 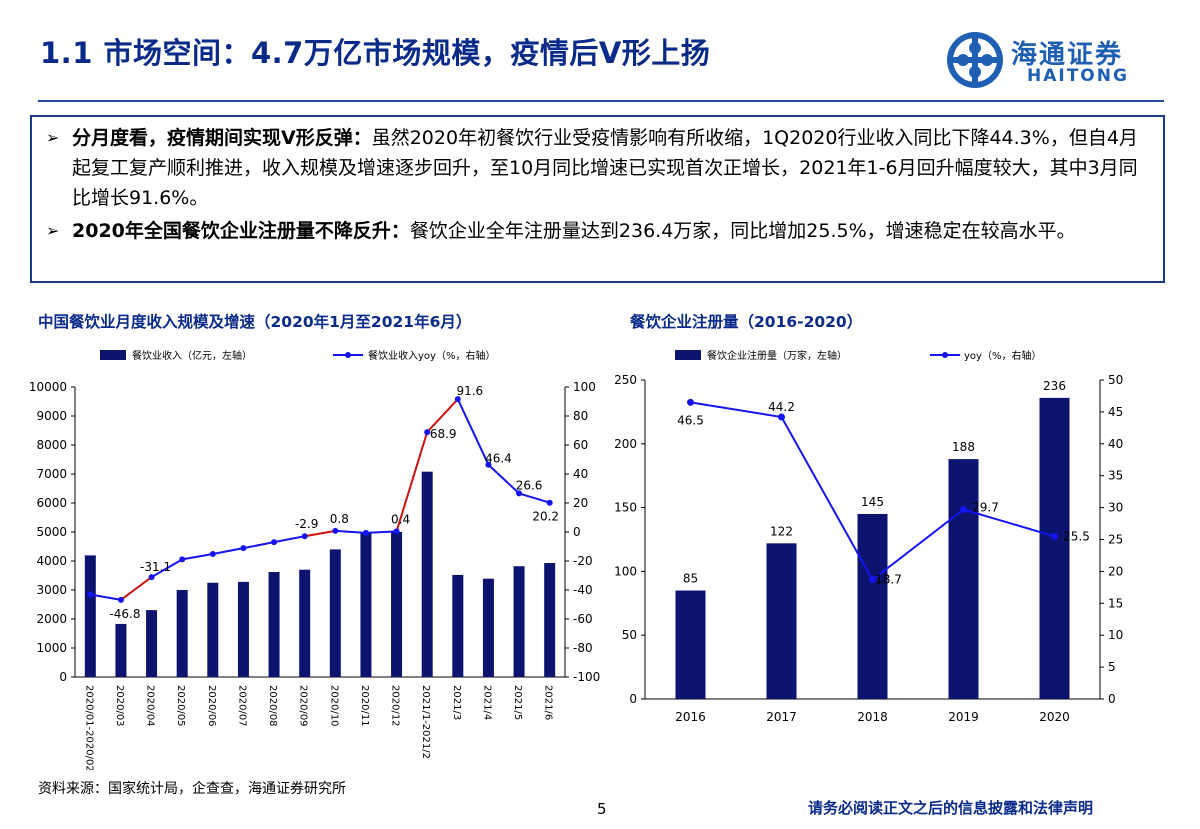 What do you see at coordinates (119, 706) in the screenshot?
I see `x-tick-label: 2020/03` at bounding box center [119, 706].